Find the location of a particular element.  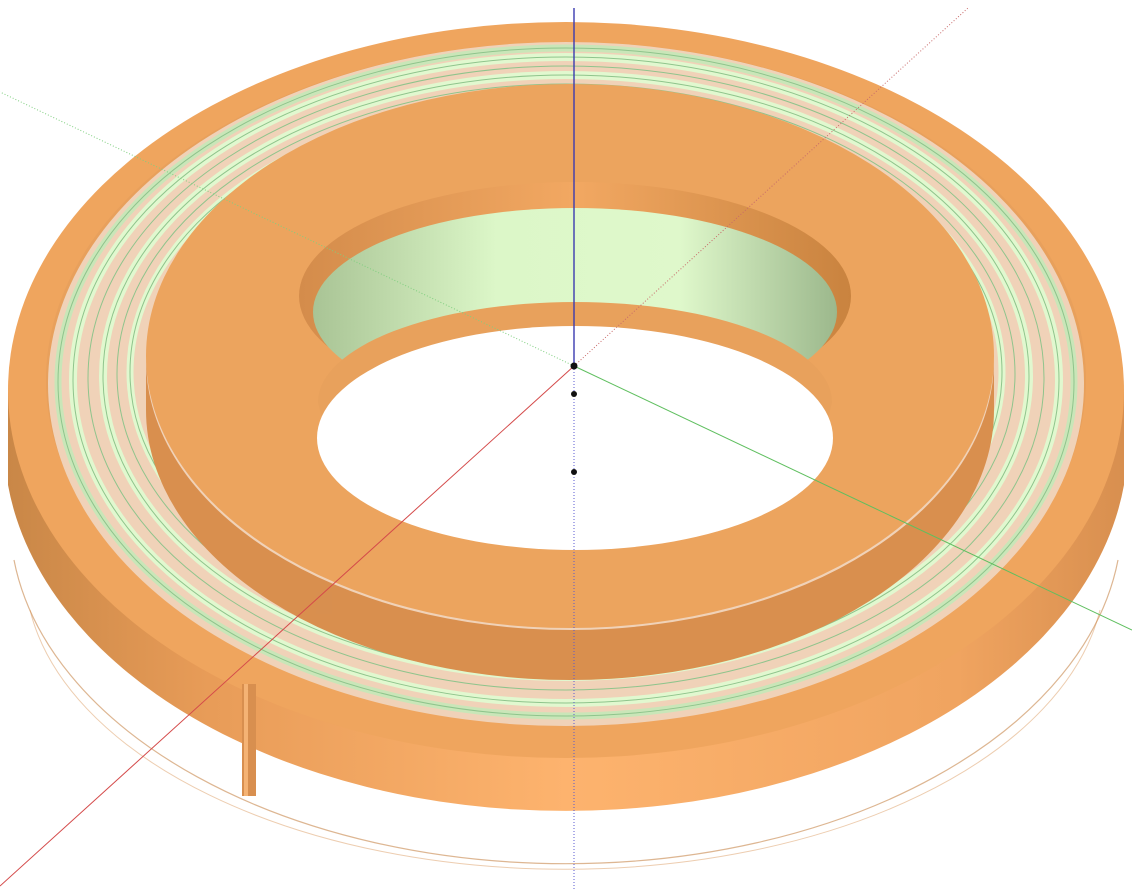

origin-point is located at coordinates (574, 366).